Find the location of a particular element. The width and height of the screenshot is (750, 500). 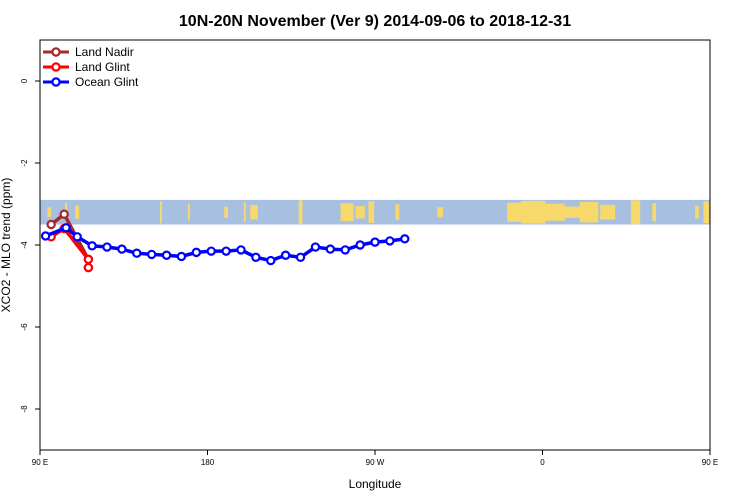

series-layer is located at coordinates (225, 241).